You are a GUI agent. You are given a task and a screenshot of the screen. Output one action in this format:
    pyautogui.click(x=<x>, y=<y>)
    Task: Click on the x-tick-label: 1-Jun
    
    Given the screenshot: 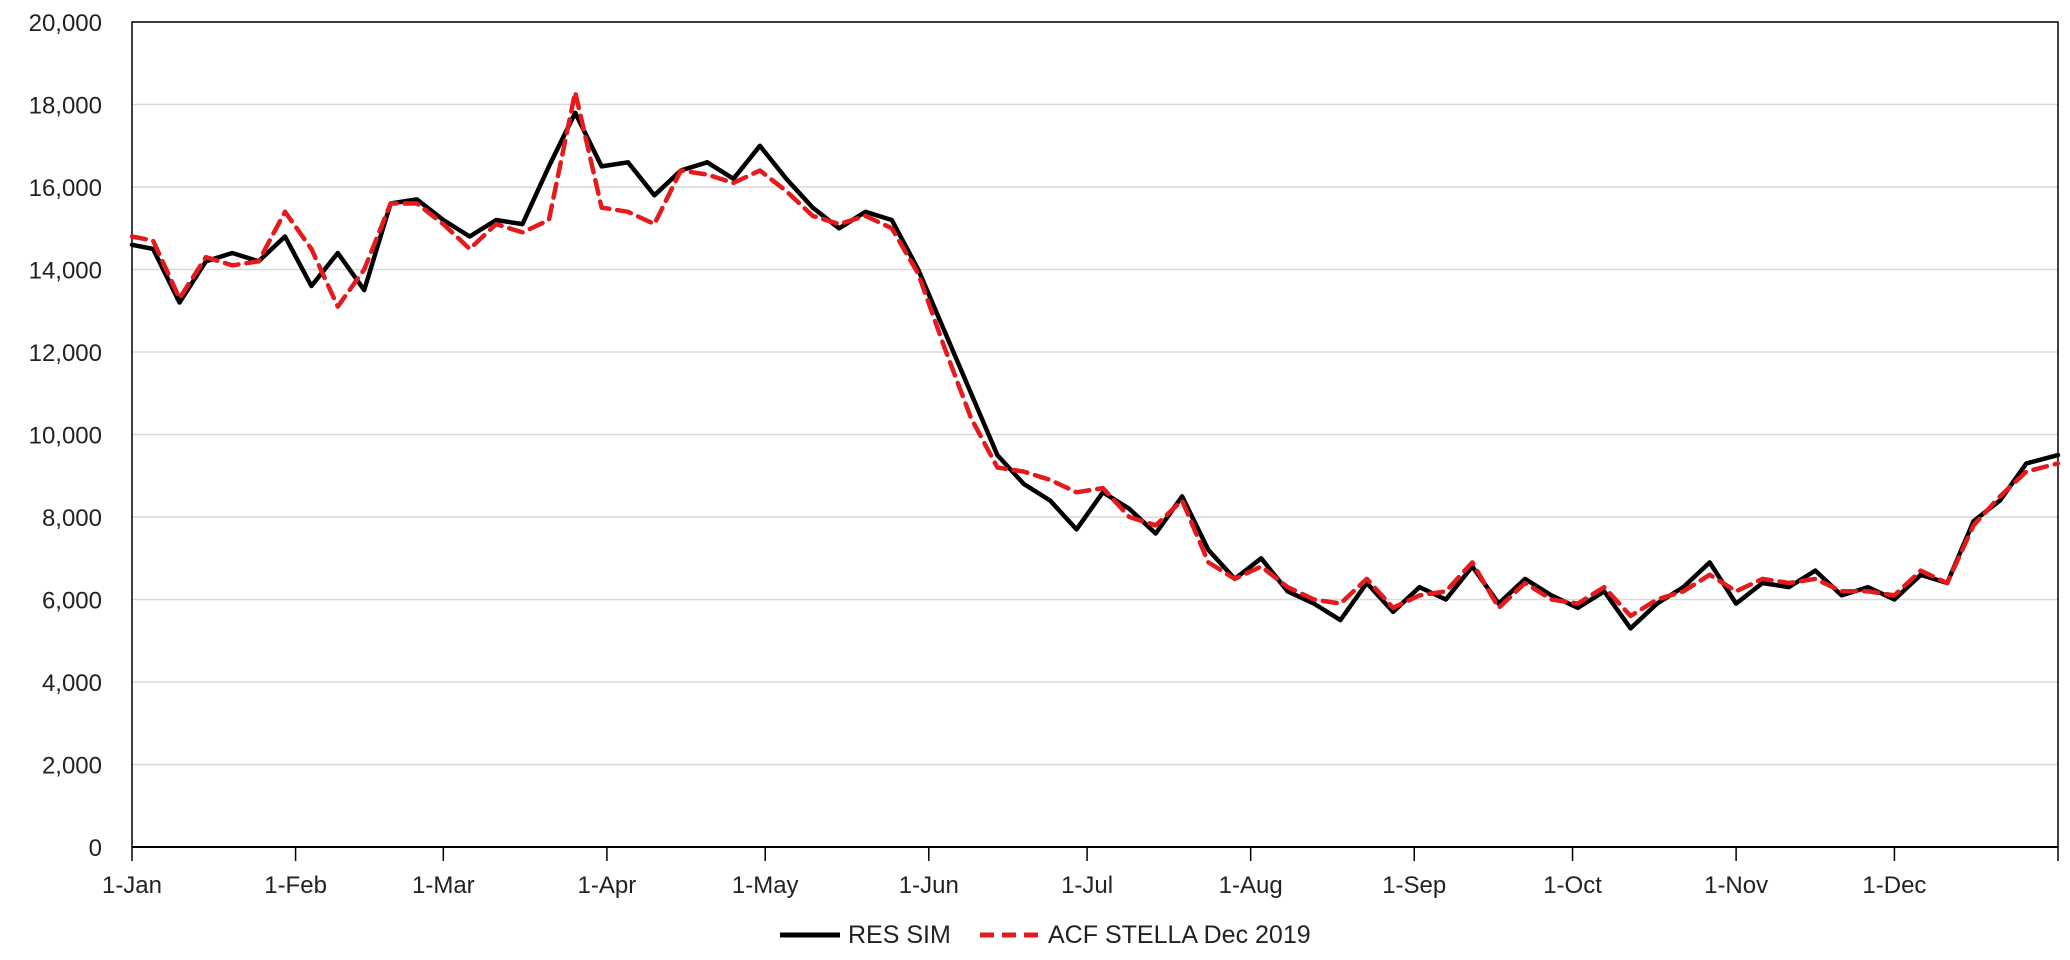 What is the action you would take?
    pyautogui.click(x=929, y=885)
    